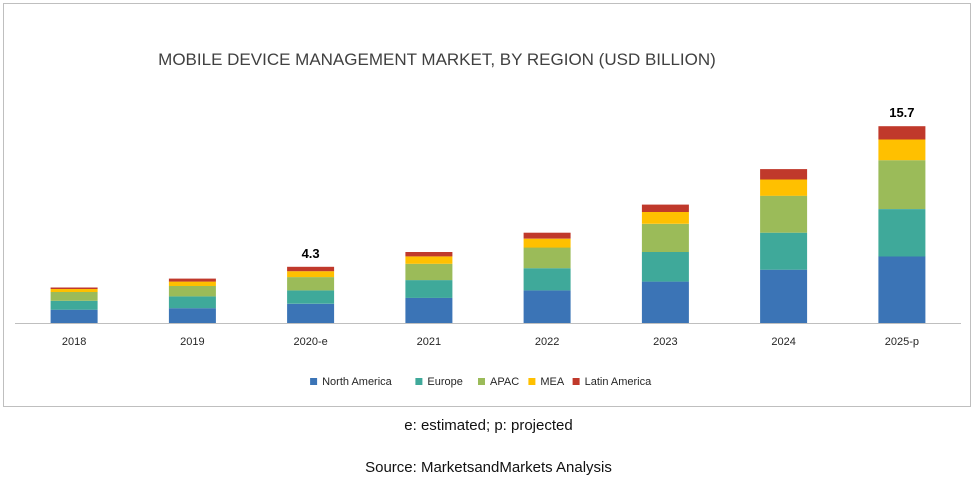 The height and width of the screenshot is (491, 977). Describe the element at coordinates (192, 302) in the screenshot. I see `bar-segment-europe-2019` at that location.